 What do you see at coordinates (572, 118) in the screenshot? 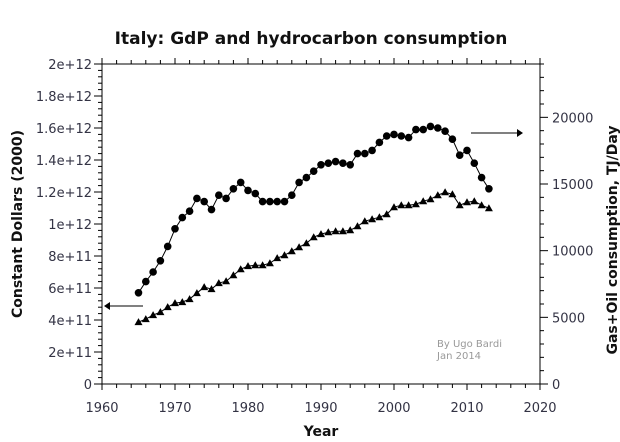
I see `y2-tick-label: 20000` at bounding box center [572, 118].